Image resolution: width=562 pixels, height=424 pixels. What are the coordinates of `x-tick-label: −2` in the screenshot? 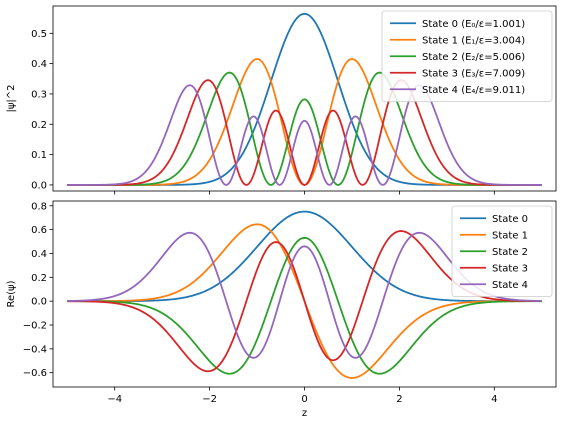 It's located at (209, 399).